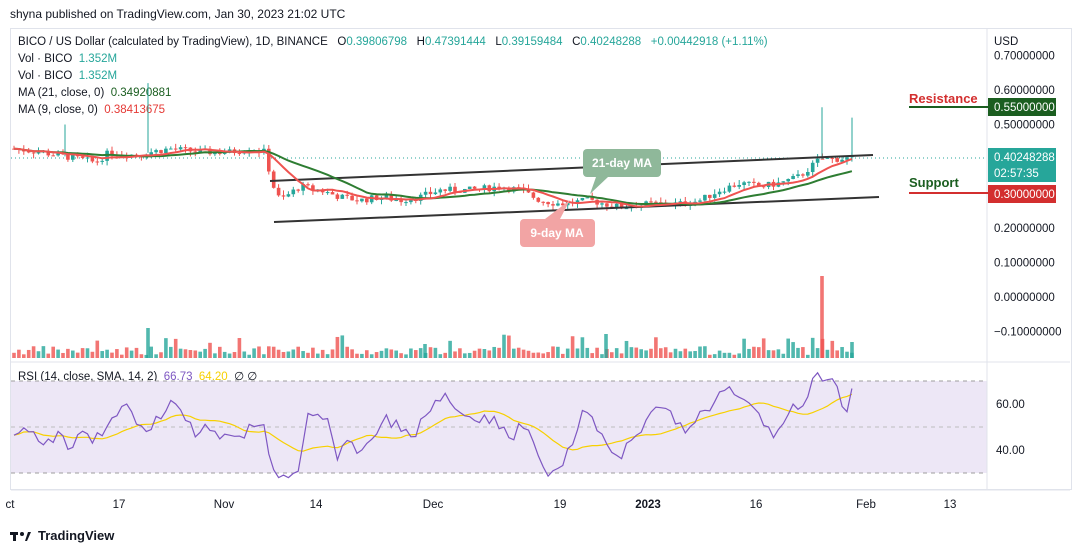  What do you see at coordinates (557, 223) in the screenshot?
I see `ma9-callout: 9-day MA` at bounding box center [557, 223].